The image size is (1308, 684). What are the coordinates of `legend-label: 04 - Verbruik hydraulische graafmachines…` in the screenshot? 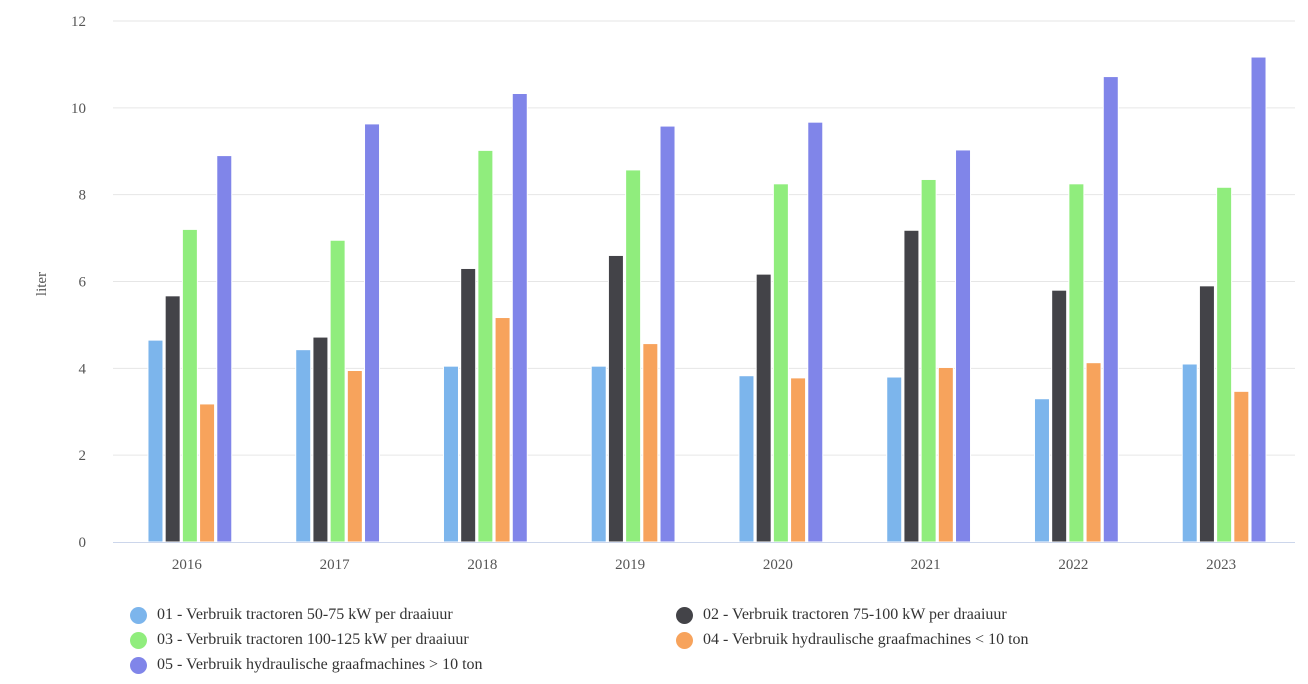 It's located at (866, 639).